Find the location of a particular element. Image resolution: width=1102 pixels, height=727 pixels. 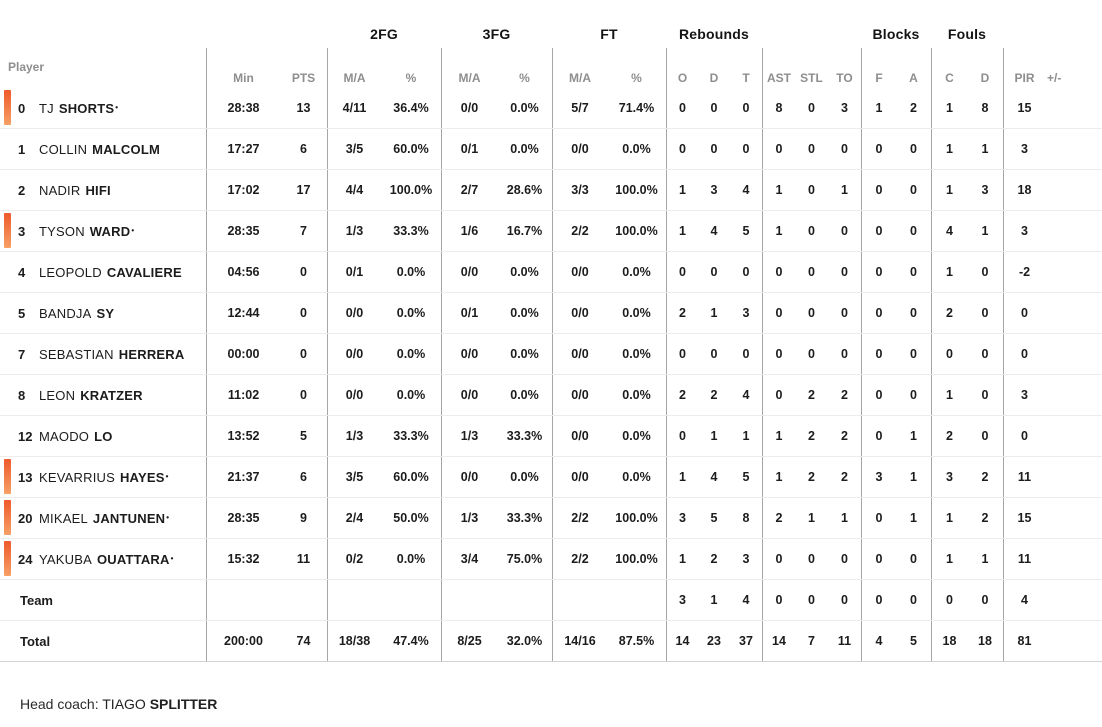

player-cell: 5 BANDJA SY is located at coordinates (103, 313).